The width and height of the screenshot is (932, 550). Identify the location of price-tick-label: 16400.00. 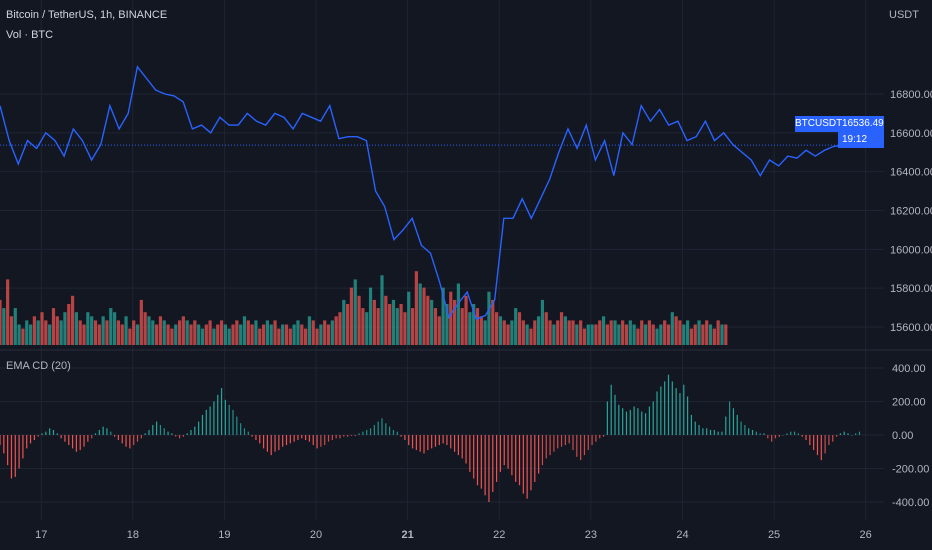
(911, 173).